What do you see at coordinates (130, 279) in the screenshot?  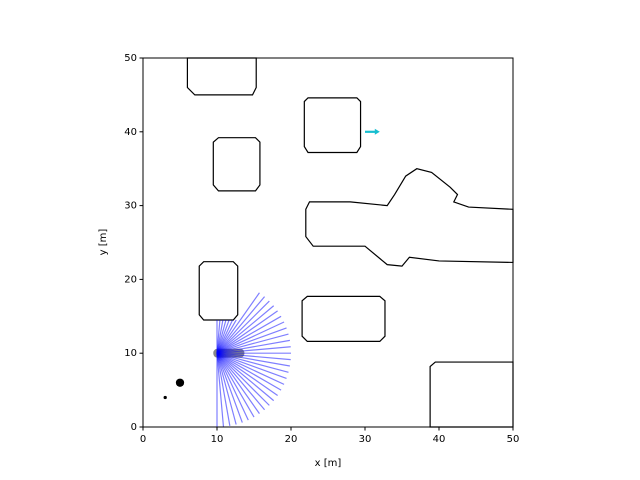 I see `y-tick-label: 20` at bounding box center [130, 279].